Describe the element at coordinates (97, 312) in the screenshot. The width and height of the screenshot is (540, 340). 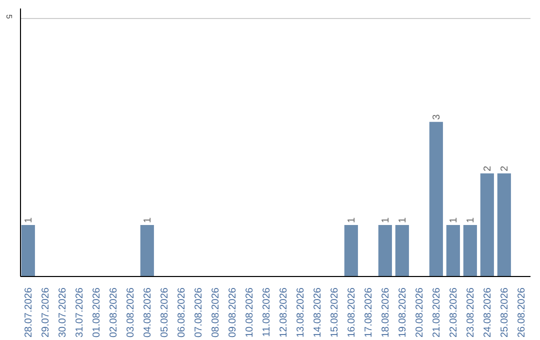
I see `x-tick-label: 01.08.2026` at that location.